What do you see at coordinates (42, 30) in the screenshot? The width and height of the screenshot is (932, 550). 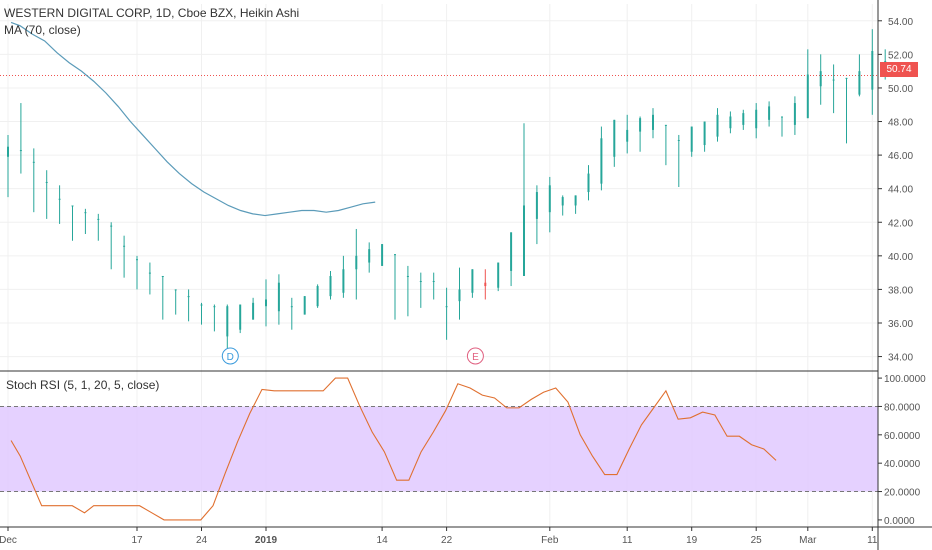 I see `ma-indicator-label: MA (70, close)` at bounding box center [42, 30].